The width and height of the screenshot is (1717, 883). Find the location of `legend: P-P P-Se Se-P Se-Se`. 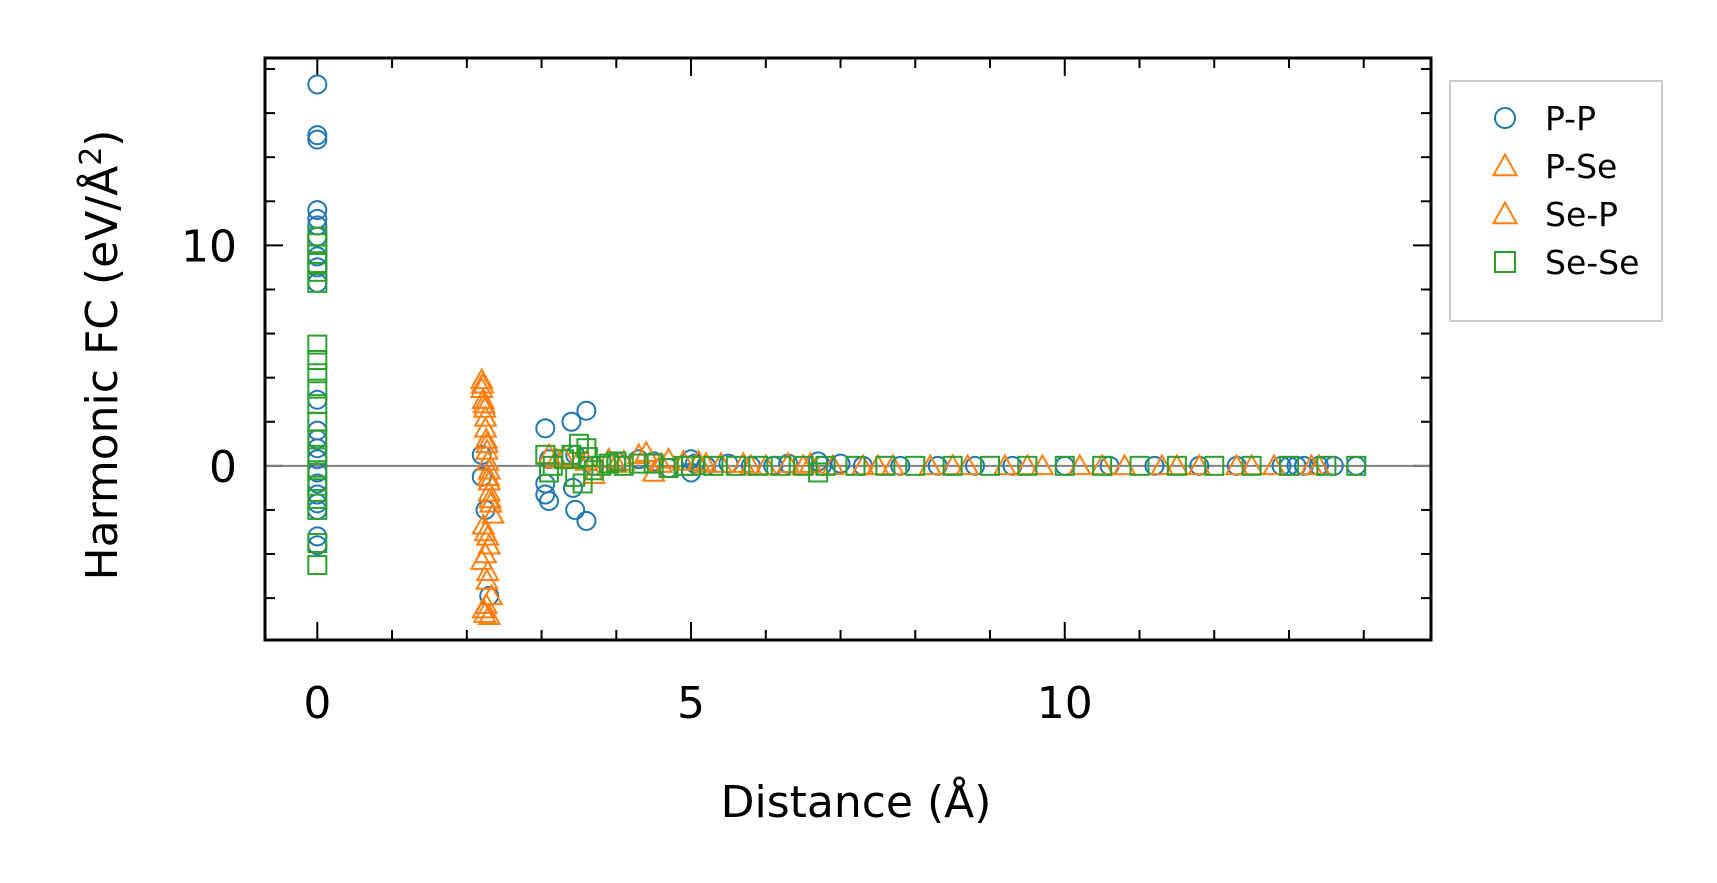

legend: P-P P-Se Se-P Se-Se is located at coordinates (1556, 201).